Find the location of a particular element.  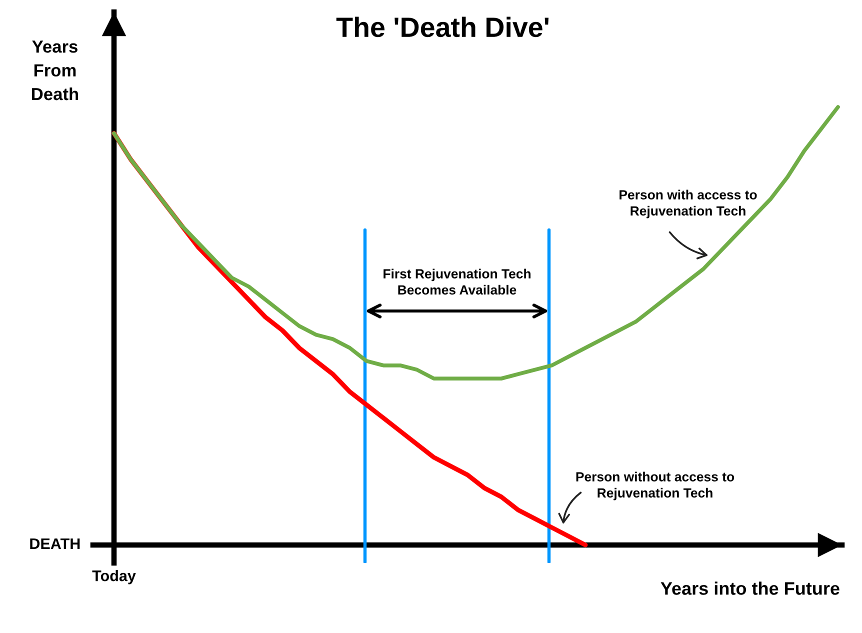

x-axis-title: Years into the Future is located at coordinates (750, 588).